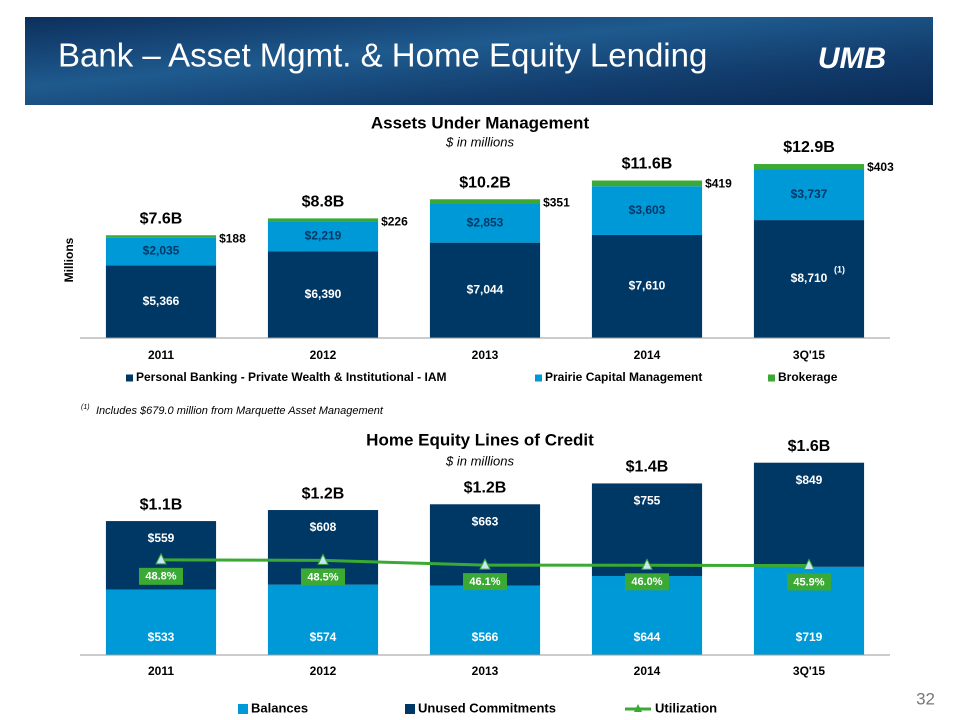 The width and height of the screenshot is (960, 720). Describe the element at coordinates (647, 467) in the screenshot. I see `total-label: $1.4B` at that location.